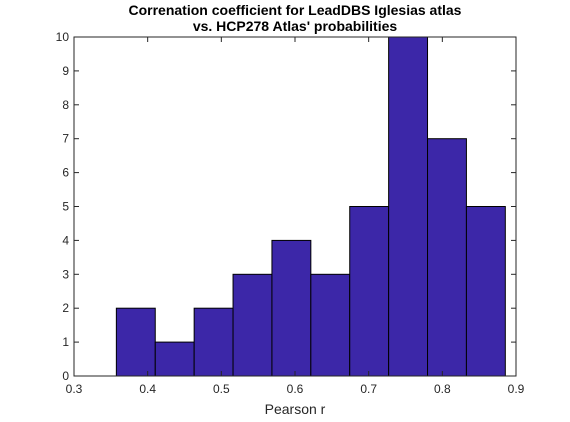 The image size is (570, 422). I want to click on x-tick-label: 0.9, so click(516, 389).